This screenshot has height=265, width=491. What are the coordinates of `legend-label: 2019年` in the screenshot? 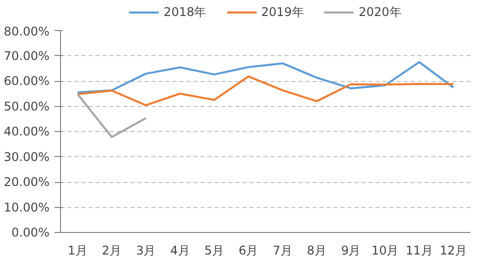 It's located at (282, 12).